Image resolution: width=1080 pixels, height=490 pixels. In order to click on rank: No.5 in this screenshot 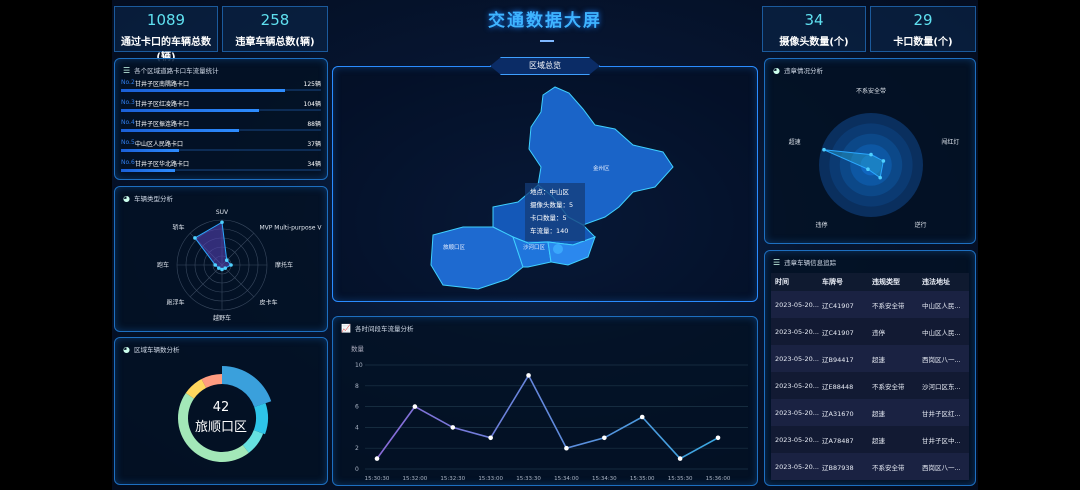, I will do `click(128, 142)`.